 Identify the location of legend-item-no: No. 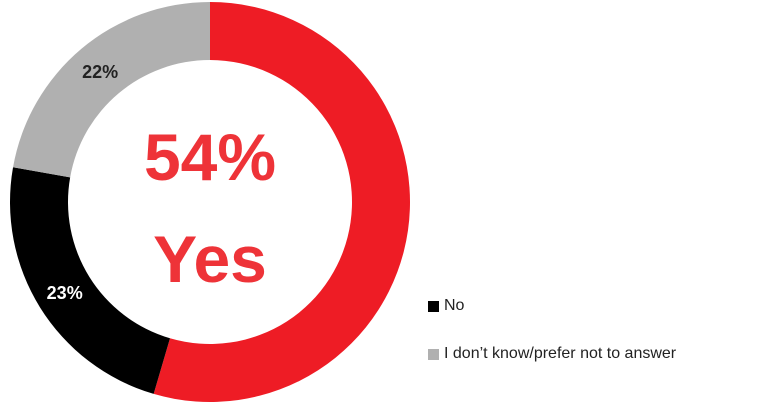
(552, 306).